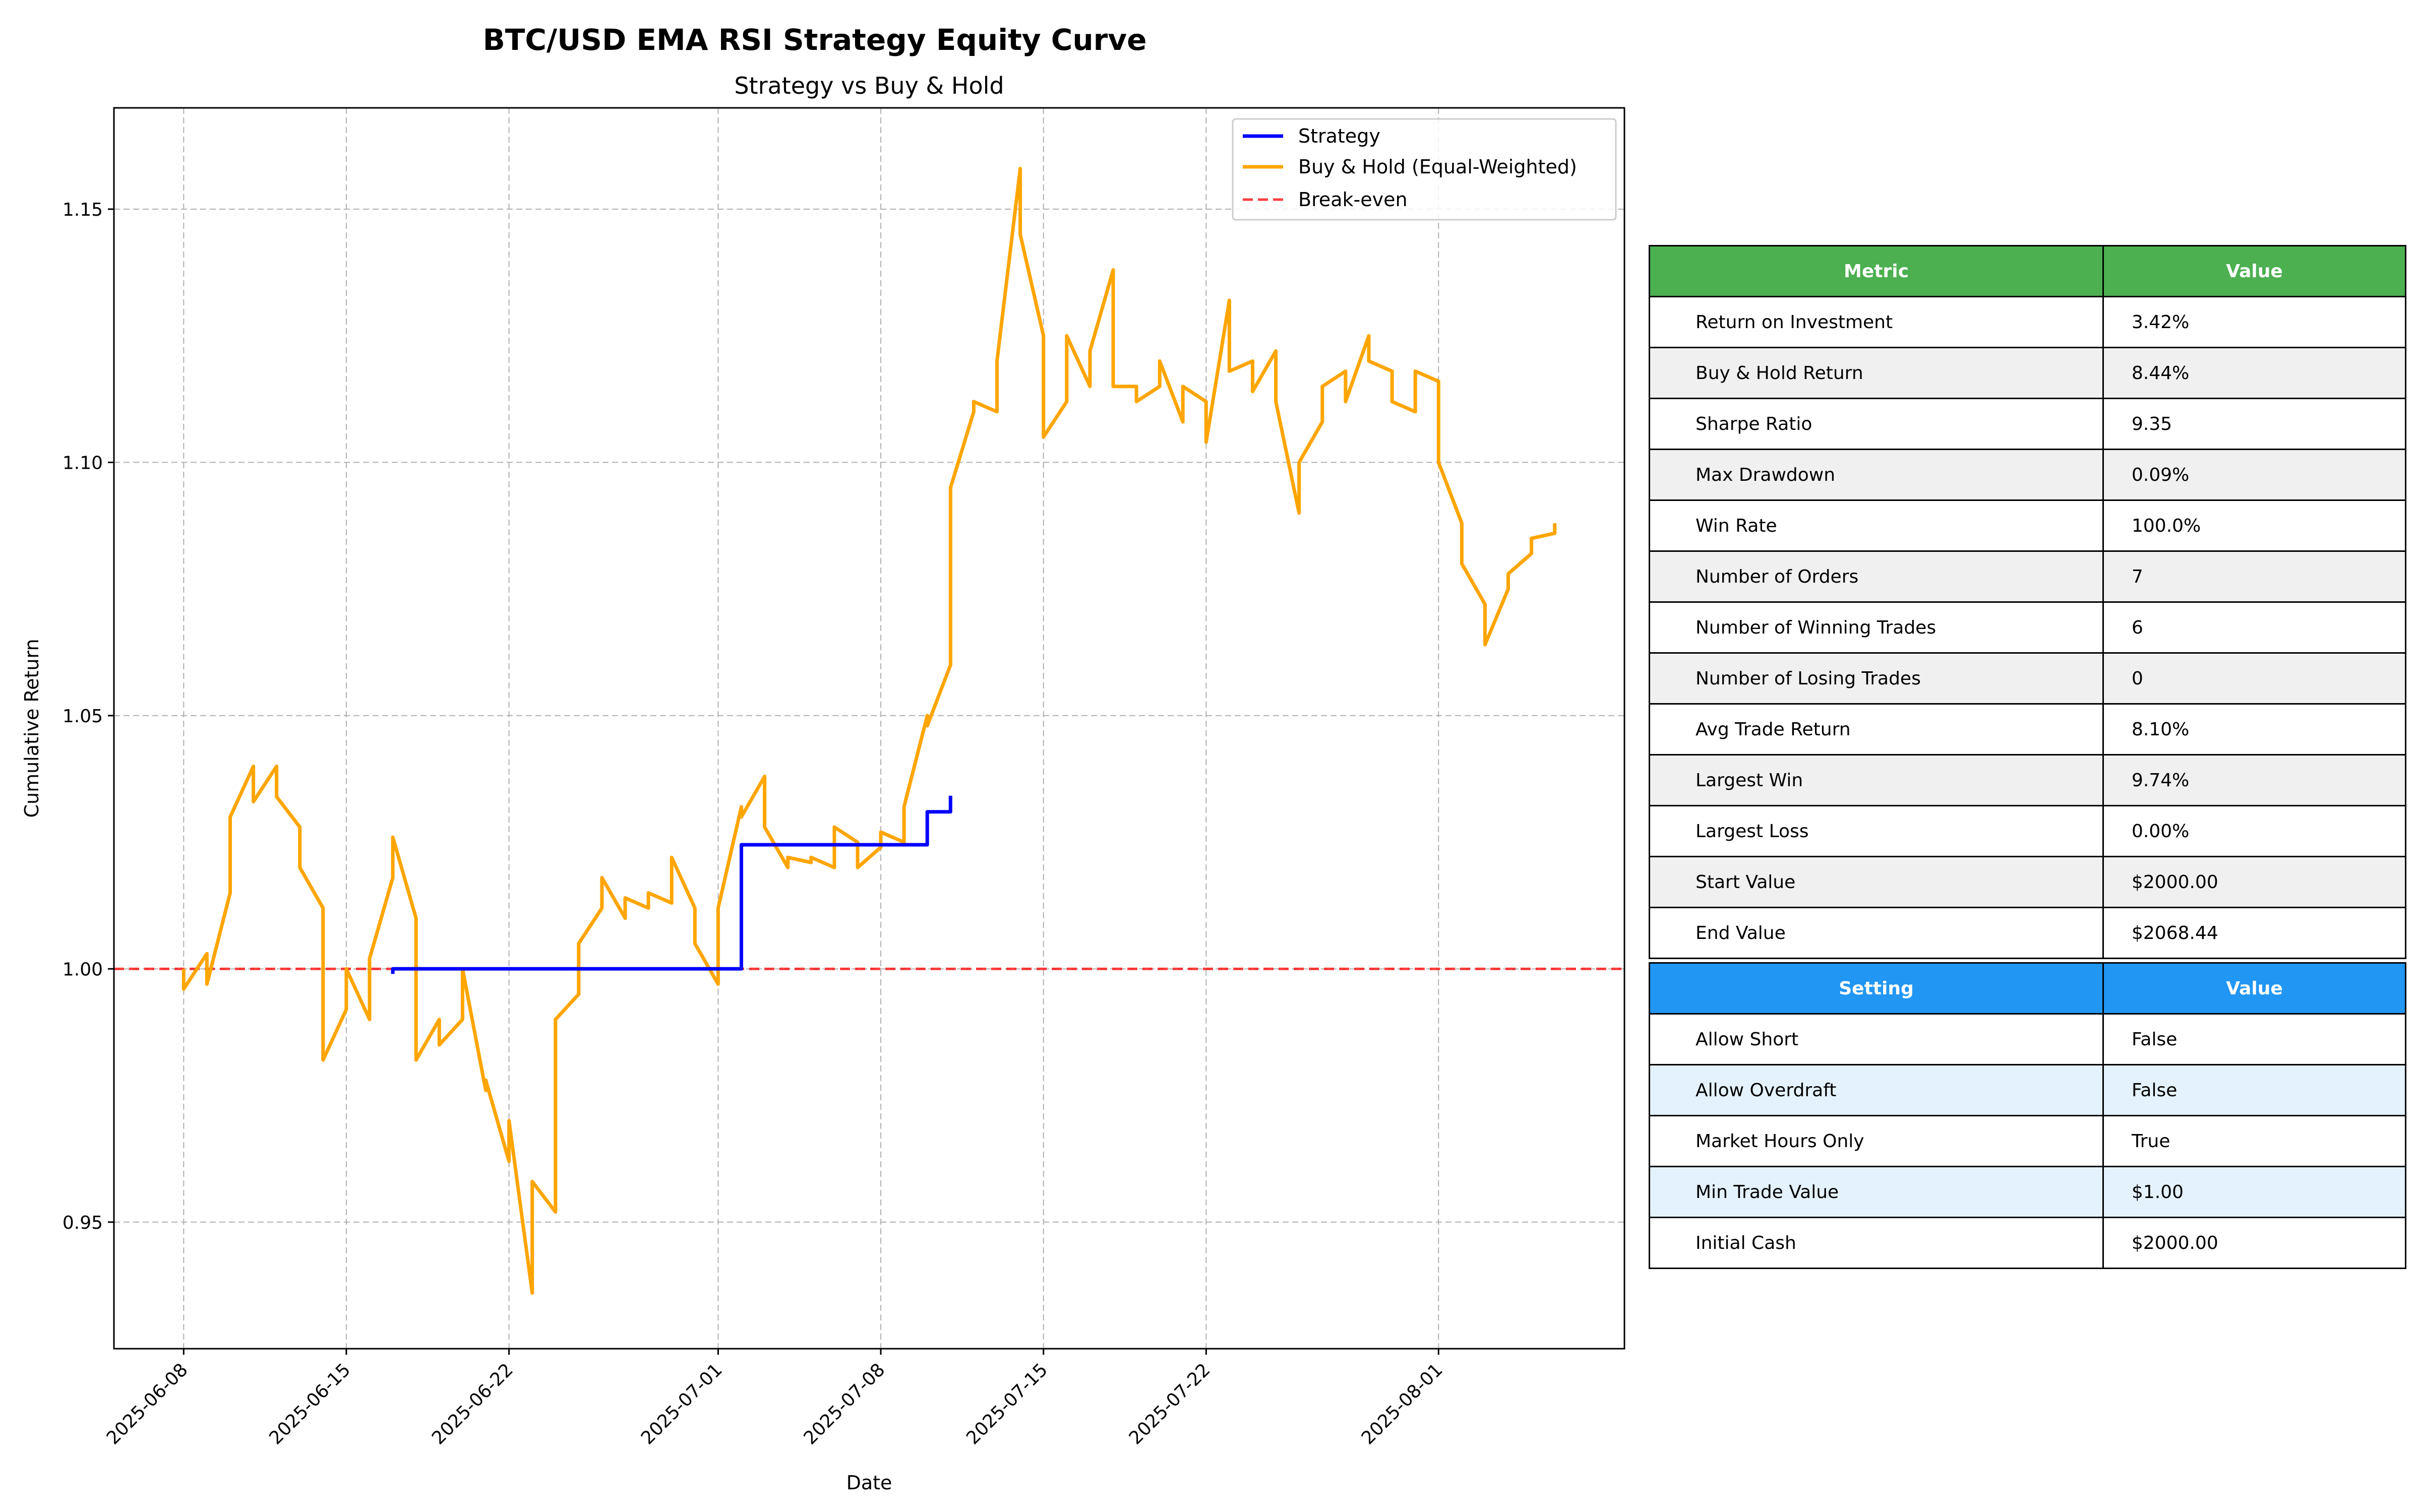  Describe the element at coordinates (869, 1483) in the screenshot. I see `x-axis-label: Date` at that location.